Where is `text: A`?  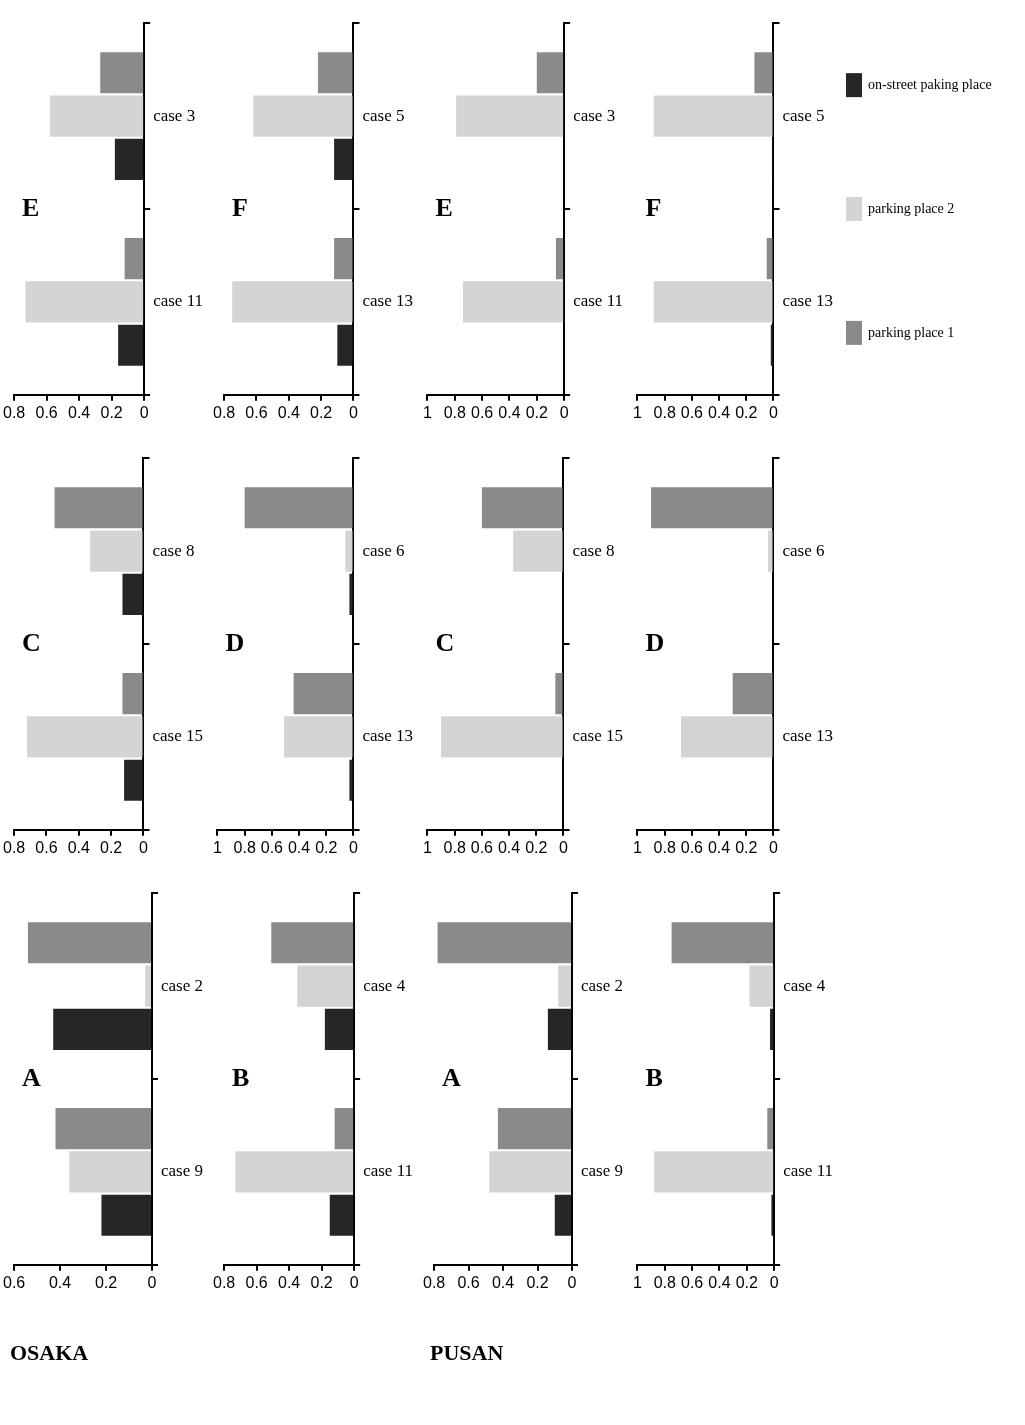 text: A is located at coordinates (32, 1077).